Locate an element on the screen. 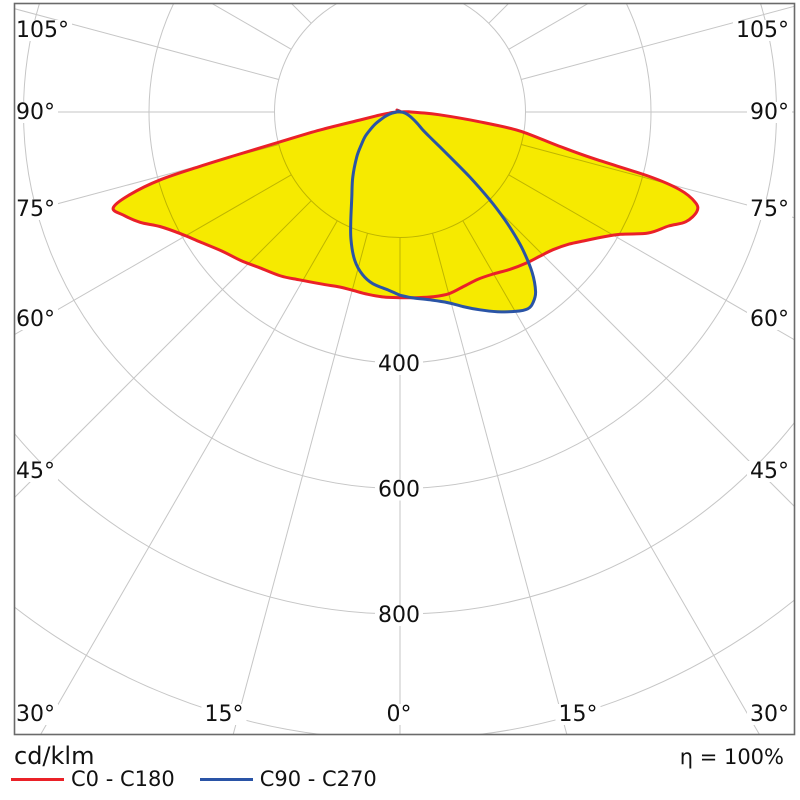 This screenshot has width=800, height=800. grid-radial-75-right is located at coordinates (658, 181).